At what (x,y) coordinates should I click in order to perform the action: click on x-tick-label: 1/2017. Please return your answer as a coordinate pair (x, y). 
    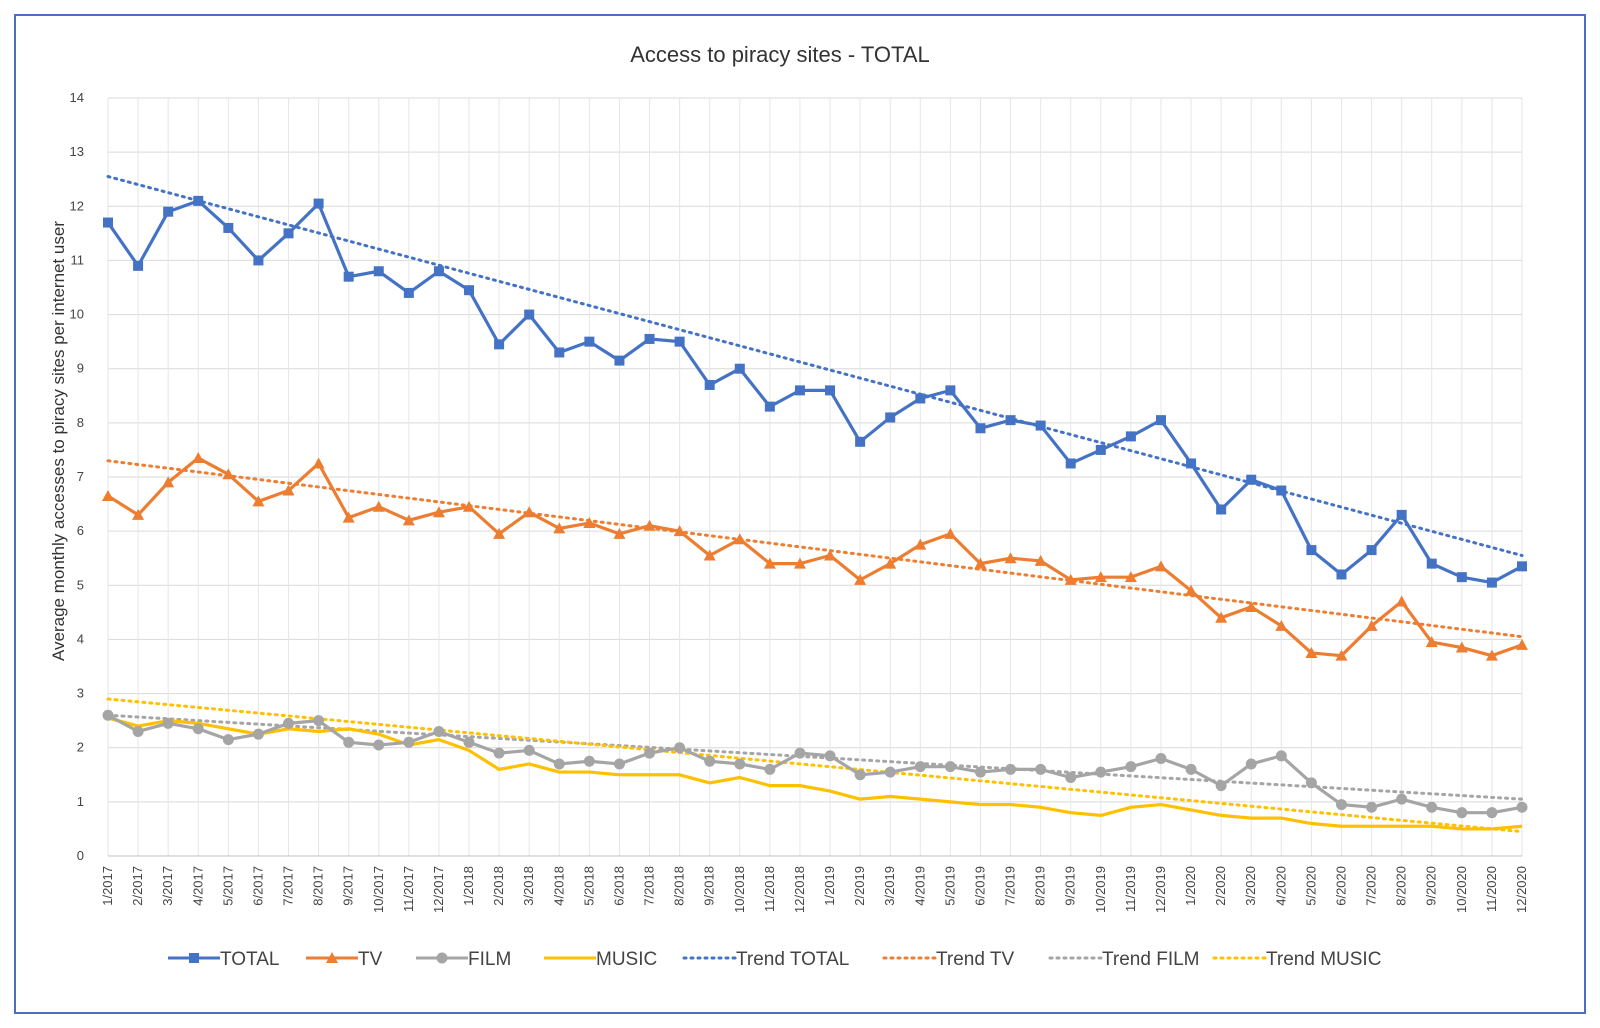
    Looking at the image, I should click on (107, 886).